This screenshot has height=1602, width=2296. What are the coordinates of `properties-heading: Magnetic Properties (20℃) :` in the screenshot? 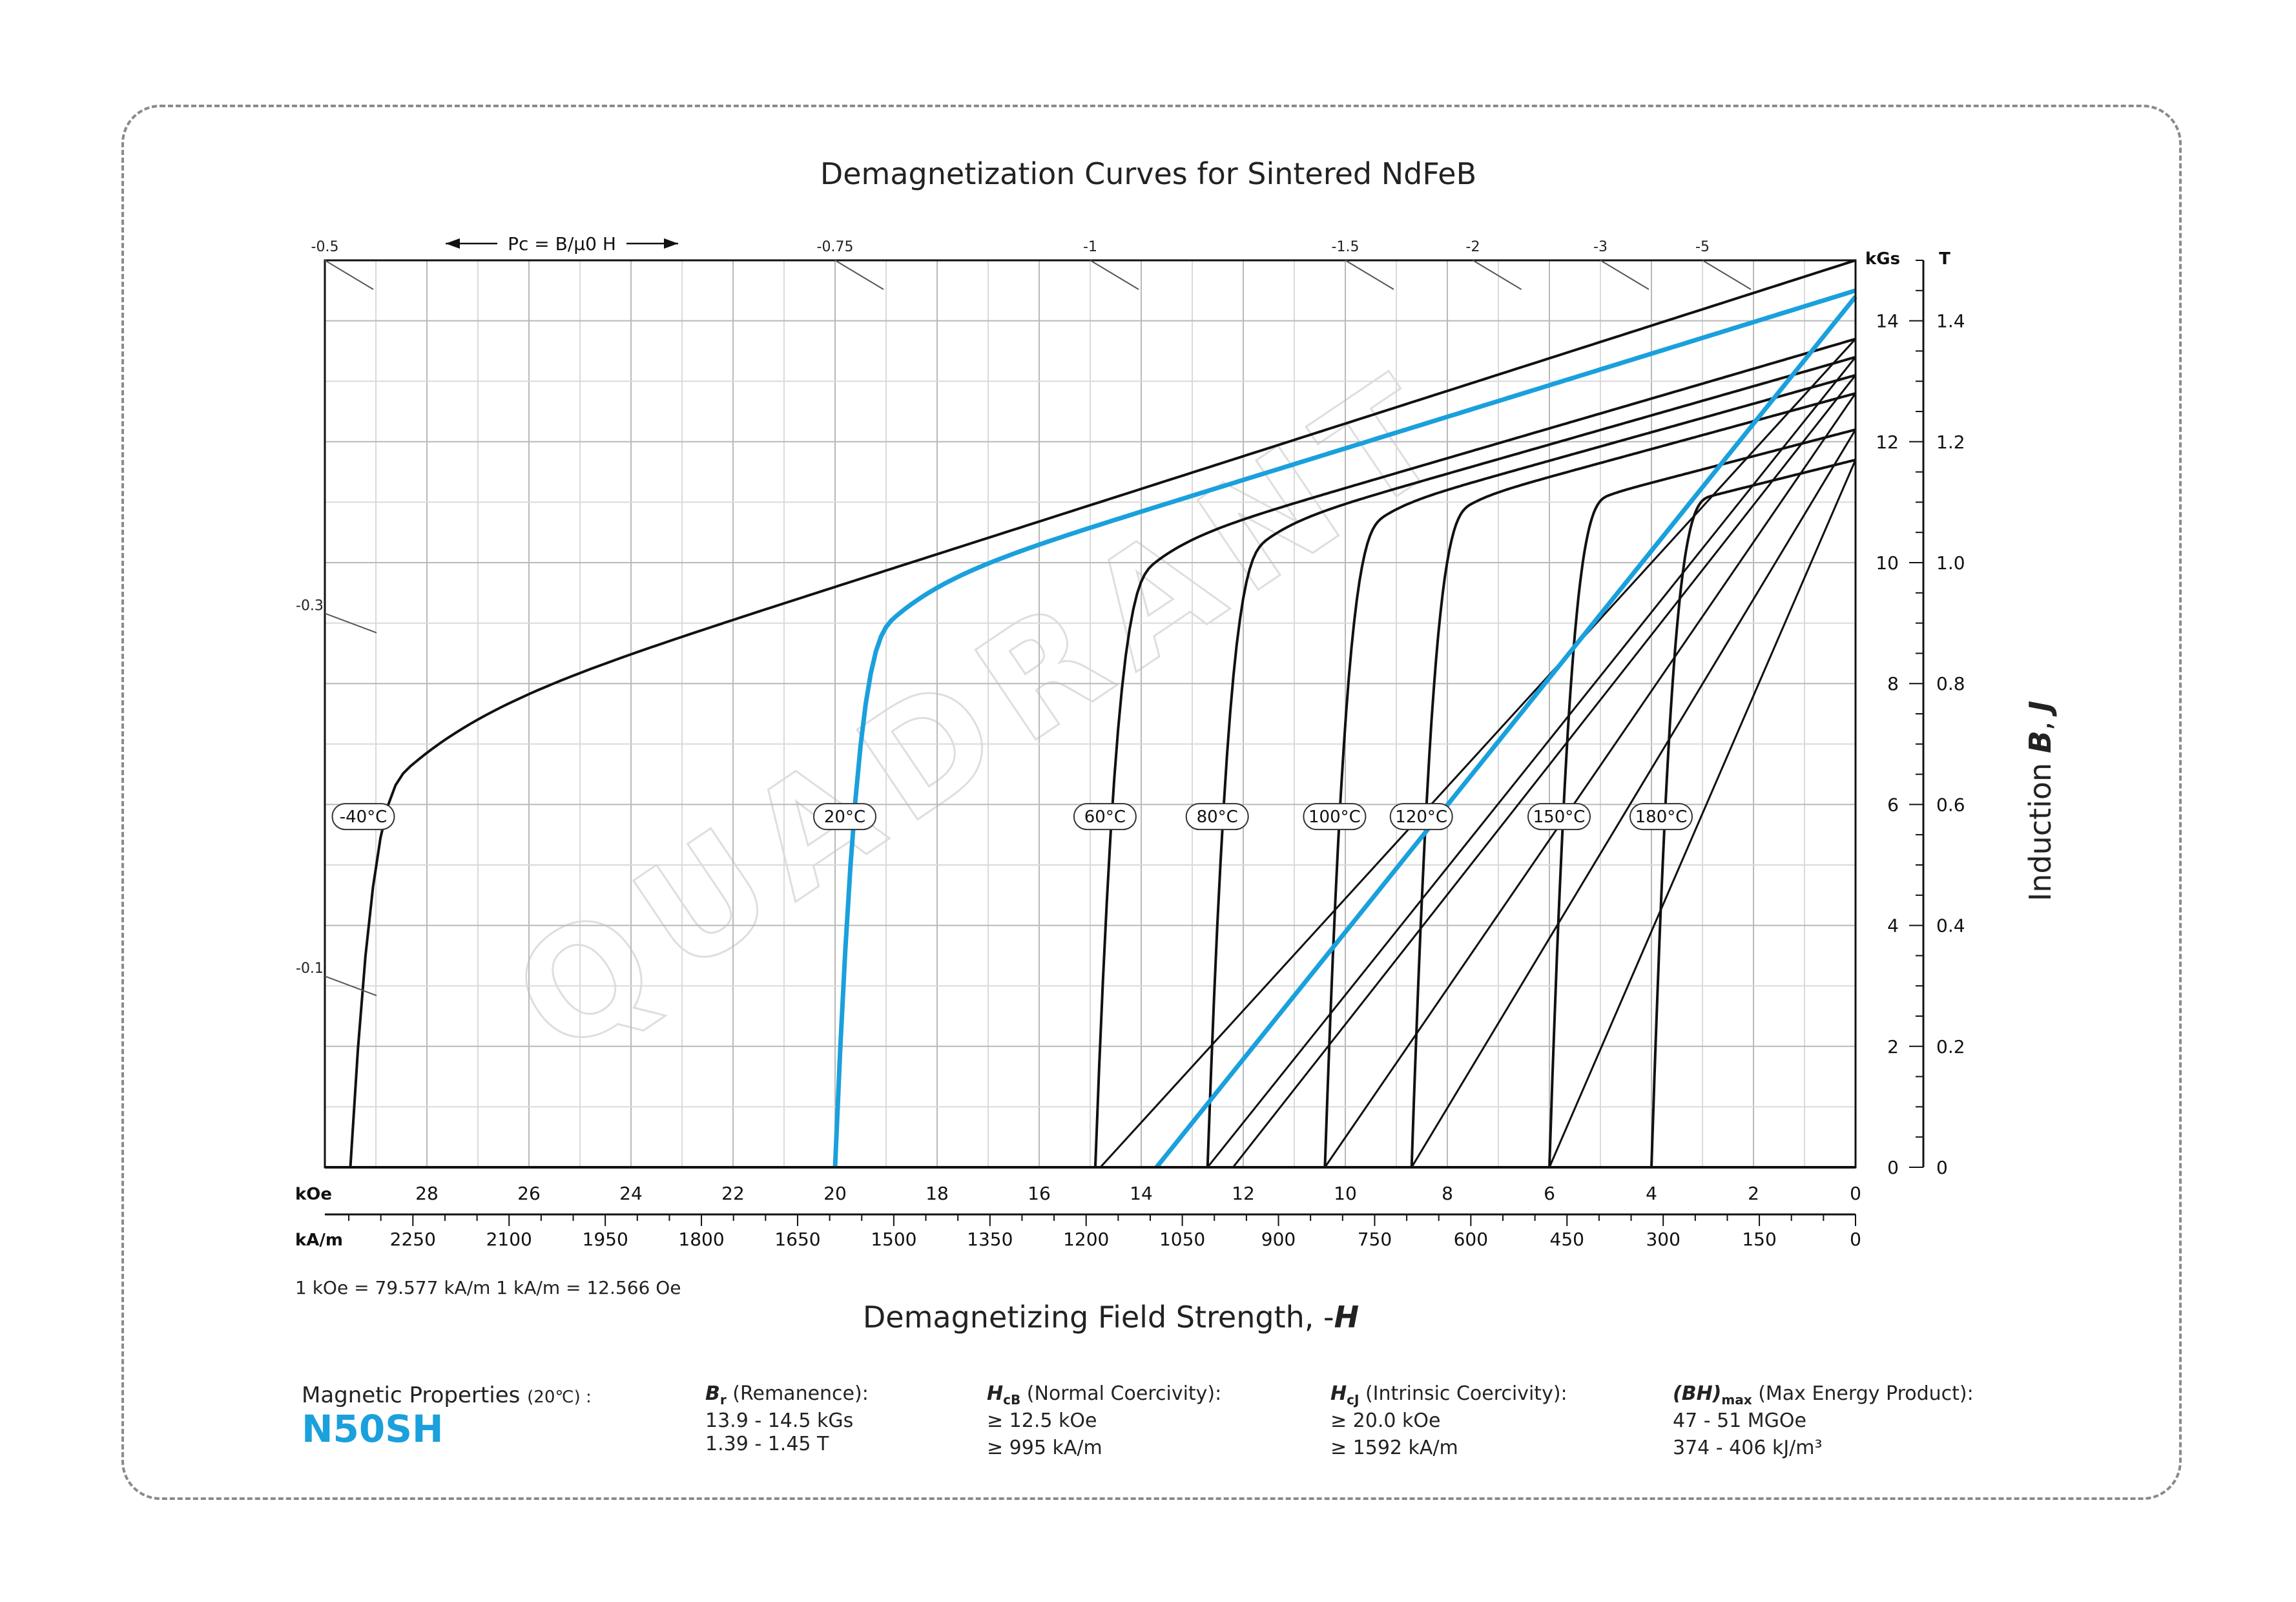 It's located at (447, 1395).